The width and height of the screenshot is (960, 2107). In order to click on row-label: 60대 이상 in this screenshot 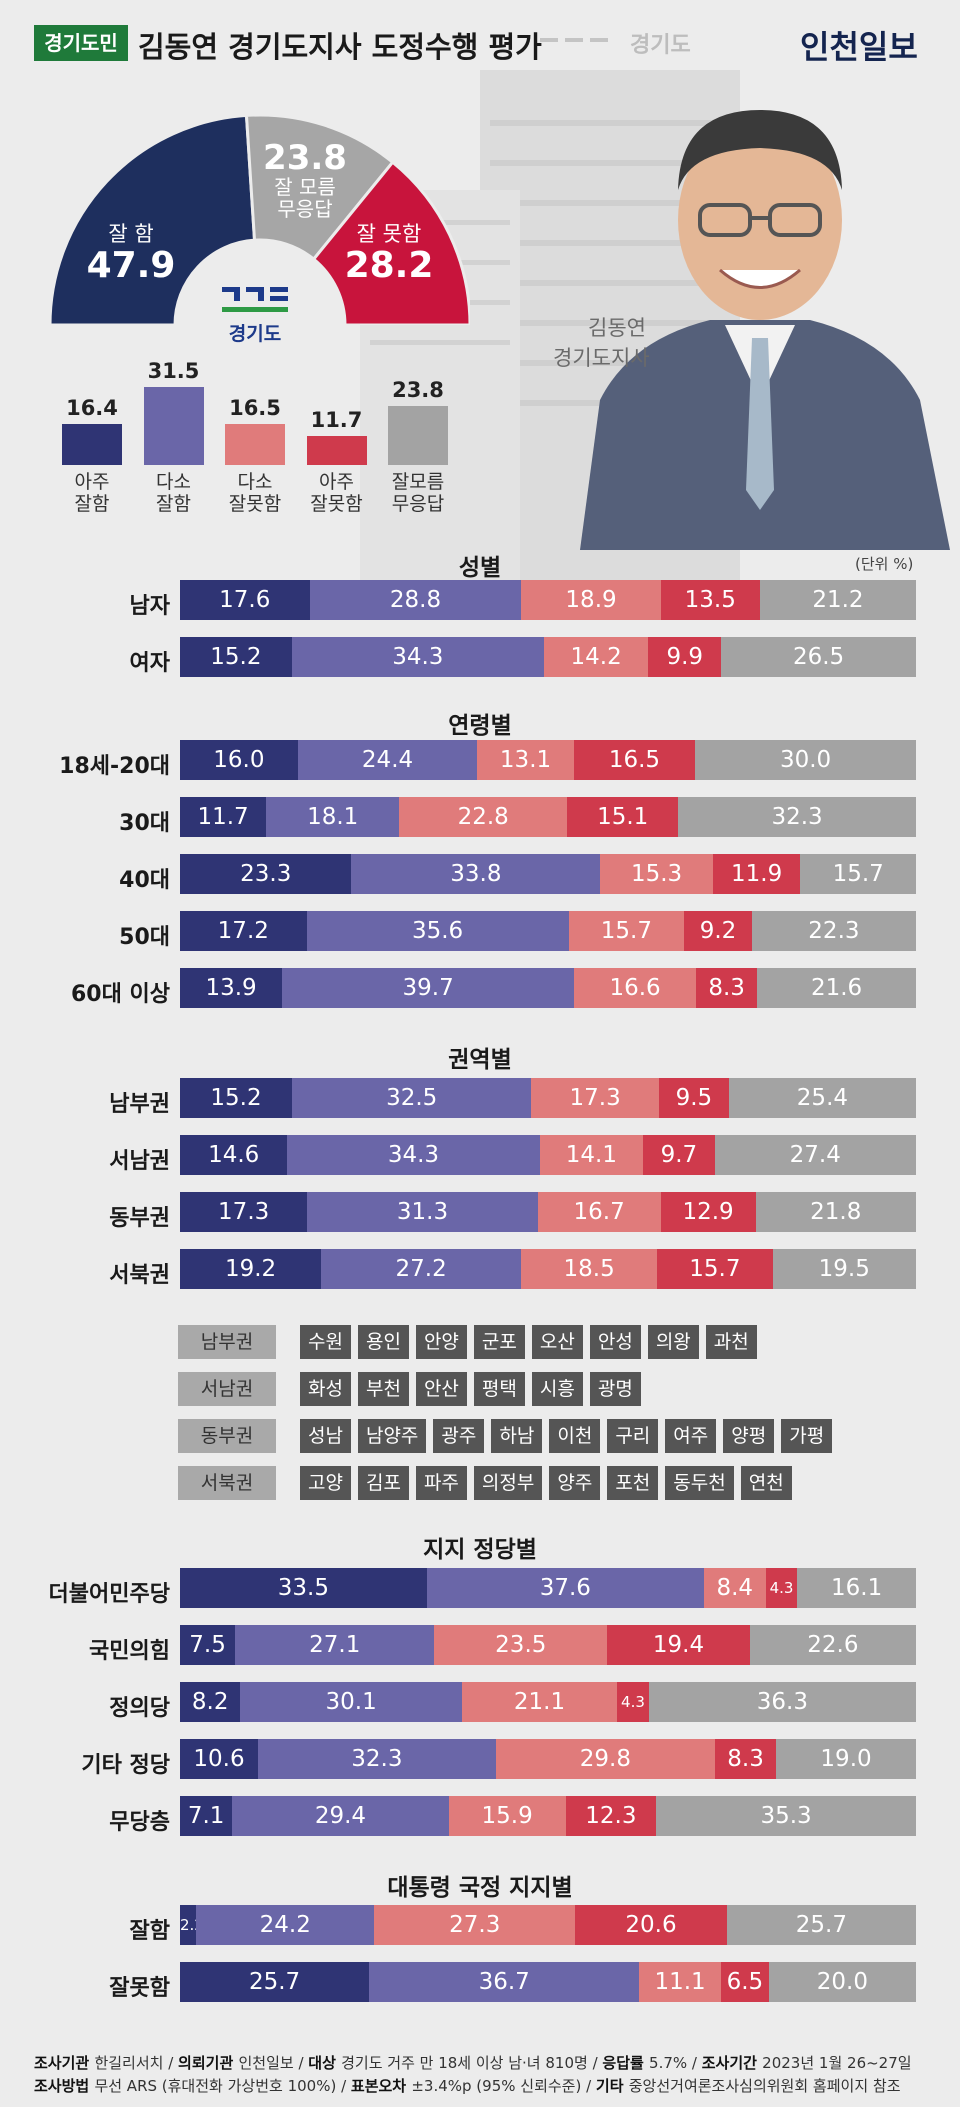, I will do `click(120, 994)`.